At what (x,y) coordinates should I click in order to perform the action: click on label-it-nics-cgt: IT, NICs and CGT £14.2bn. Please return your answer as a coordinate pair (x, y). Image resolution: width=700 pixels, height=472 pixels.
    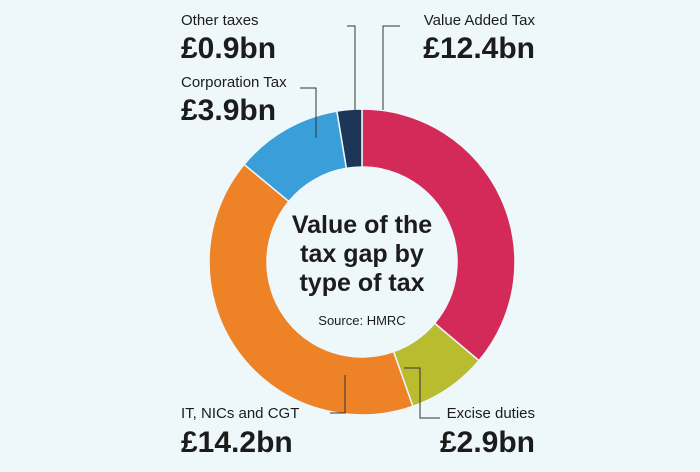
    Looking at the image, I should click on (240, 432).